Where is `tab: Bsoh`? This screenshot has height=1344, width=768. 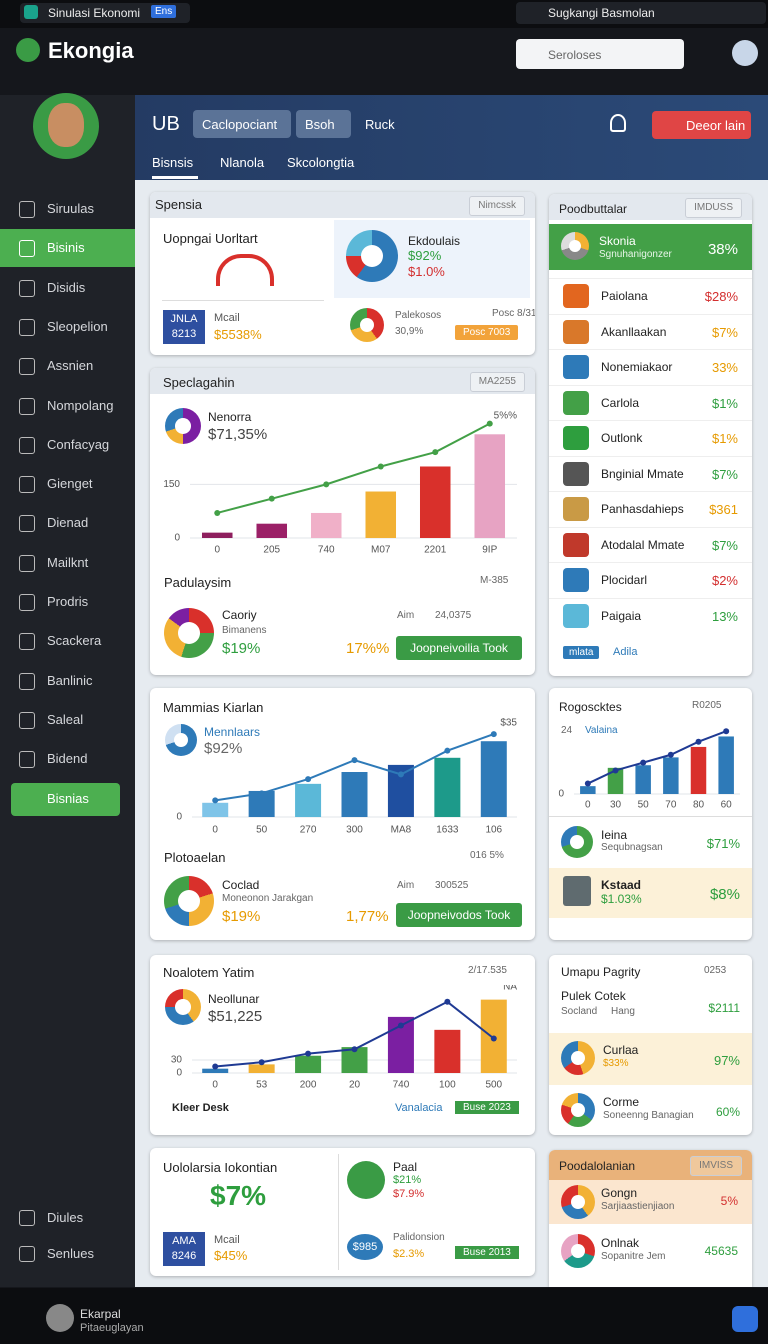 tab: Bsoh is located at coordinates (320, 124).